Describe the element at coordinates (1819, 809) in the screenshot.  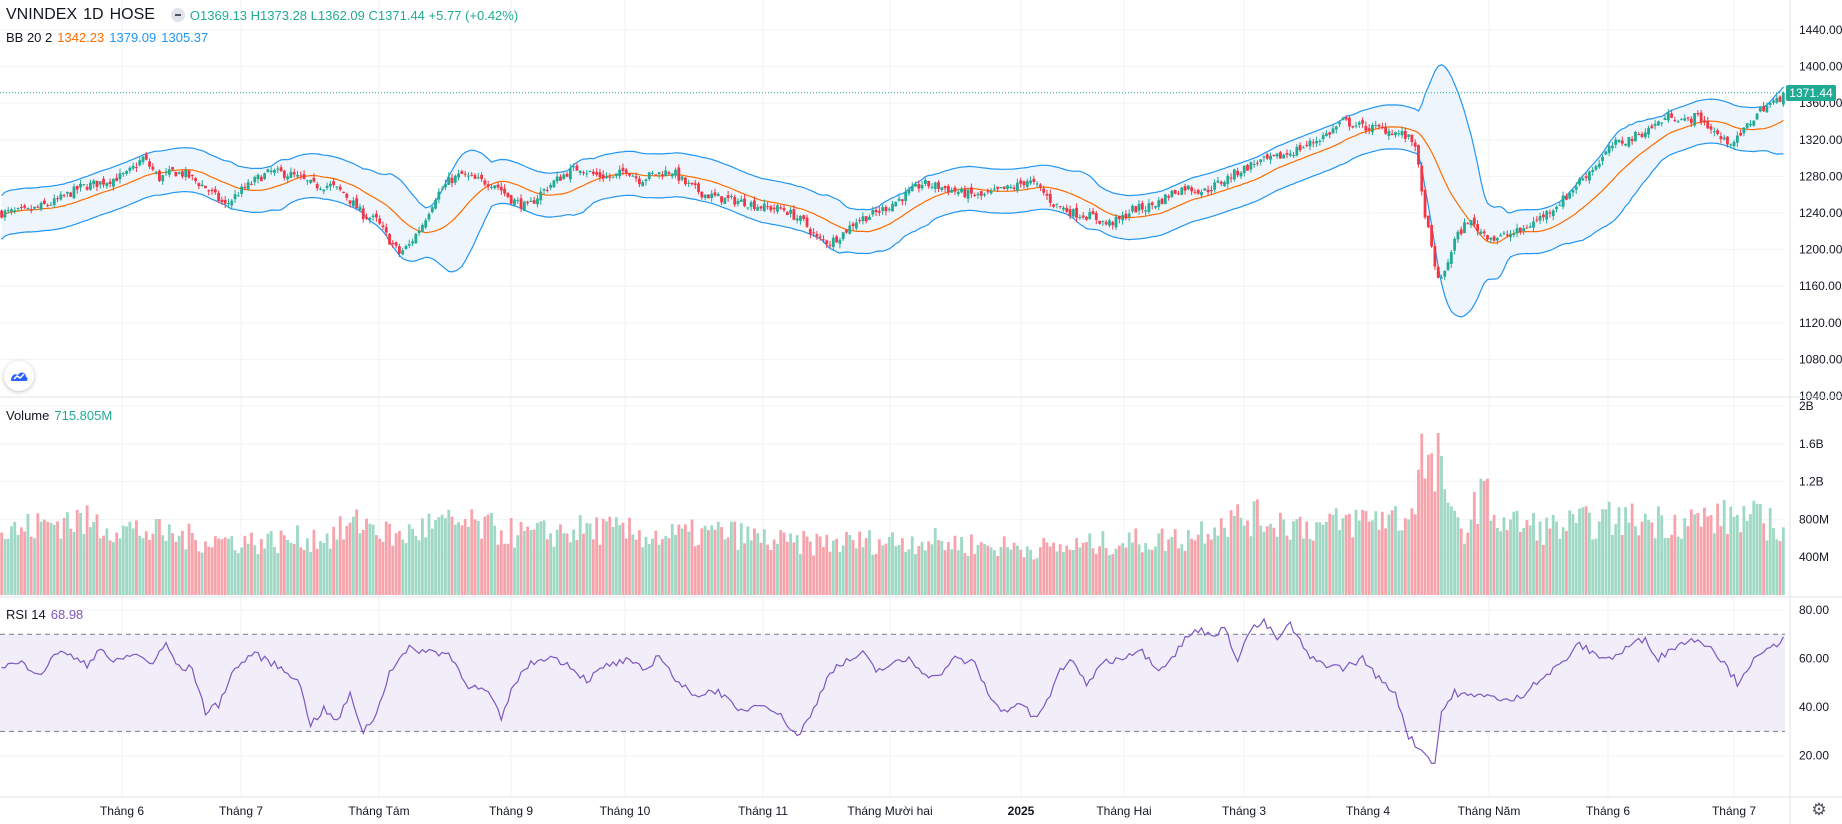
I see `gear-icon: ⚙` at that location.